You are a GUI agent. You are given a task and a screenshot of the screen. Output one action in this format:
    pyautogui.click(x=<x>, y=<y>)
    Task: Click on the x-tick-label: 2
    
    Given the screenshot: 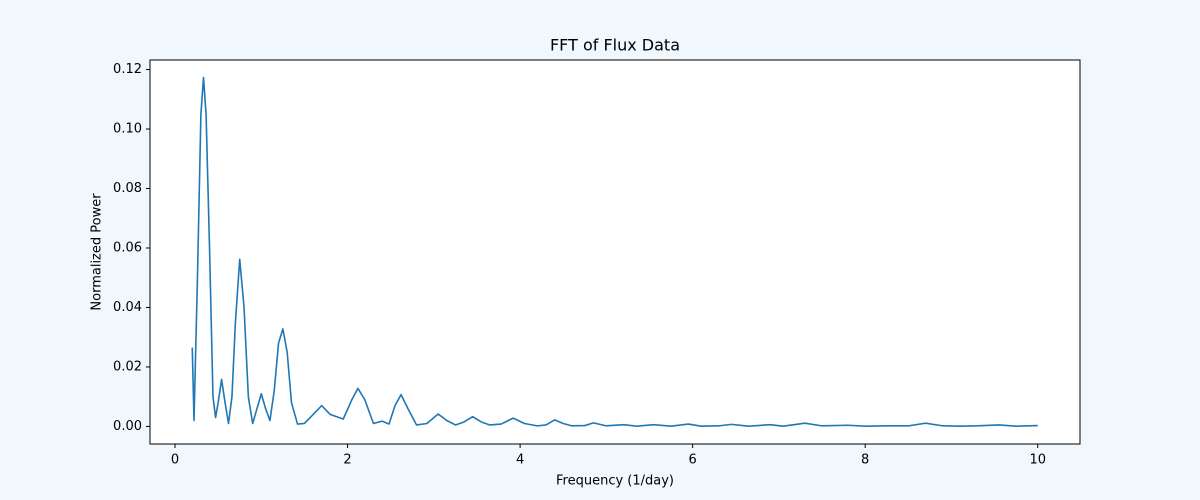 What is the action you would take?
    pyautogui.click(x=347, y=460)
    